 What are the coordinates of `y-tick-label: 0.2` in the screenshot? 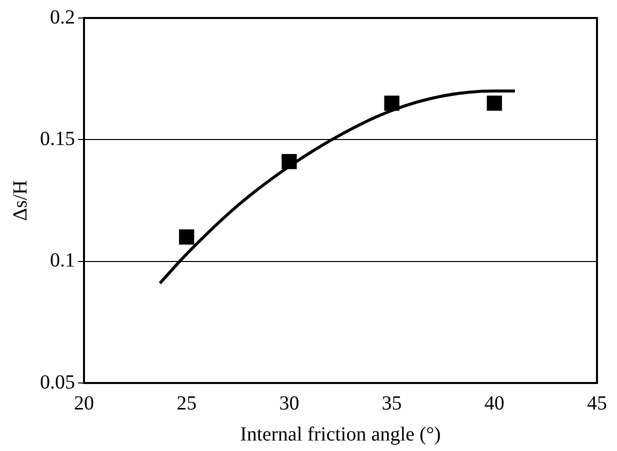 It's located at (62, 17).